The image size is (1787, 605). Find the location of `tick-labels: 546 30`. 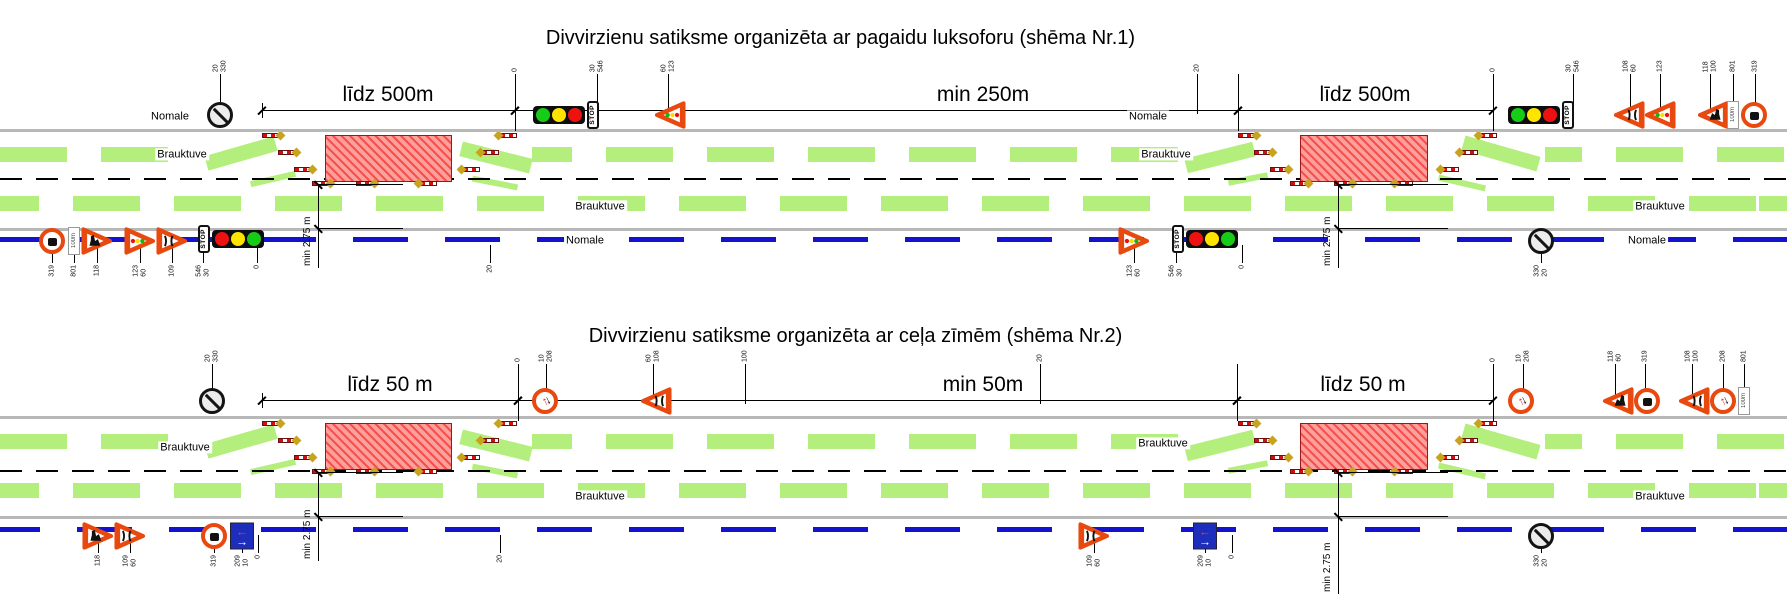

tick-labels: 546 30 is located at coordinates (203, 271).